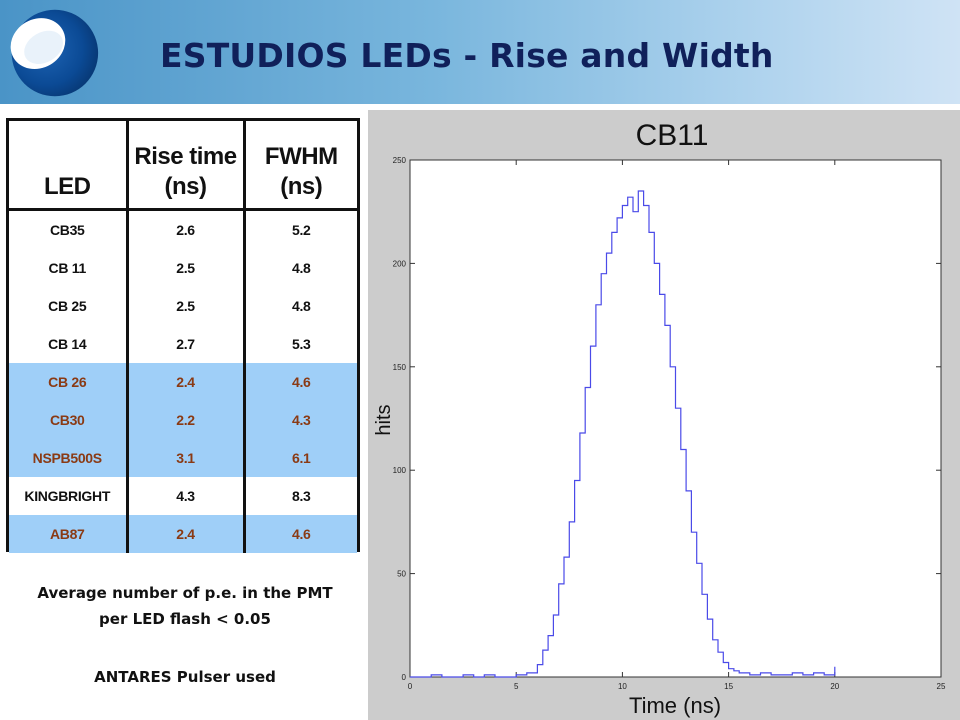 The width and height of the screenshot is (960, 720). Describe the element at coordinates (404, 677) in the screenshot. I see `y-tick-label: 0` at that location.